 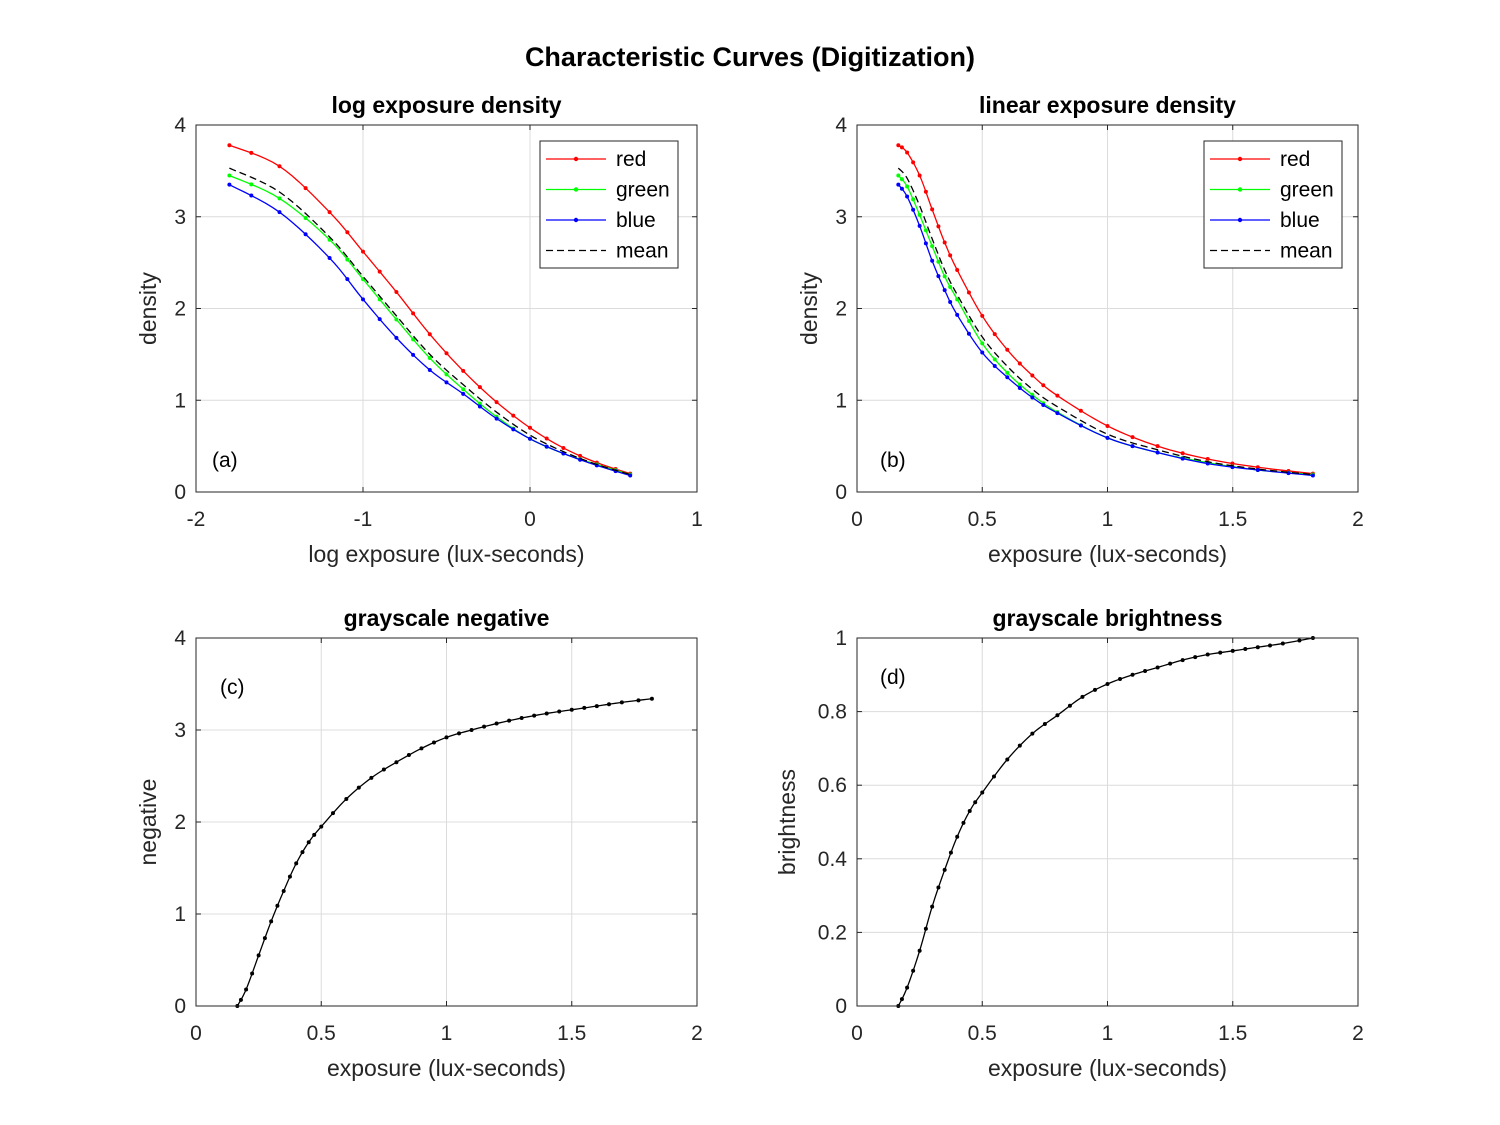 I want to click on legend: red green blue mean, so click(x=1273, y=204).